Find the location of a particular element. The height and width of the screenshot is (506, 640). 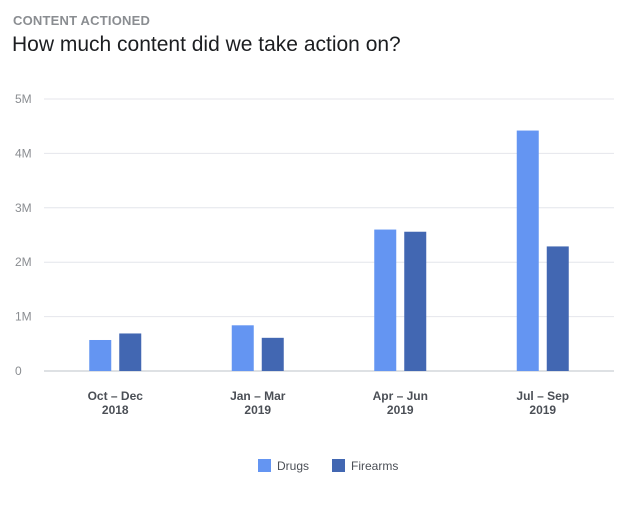

y-tick-label: 5M is located at coordinates (23, 99).